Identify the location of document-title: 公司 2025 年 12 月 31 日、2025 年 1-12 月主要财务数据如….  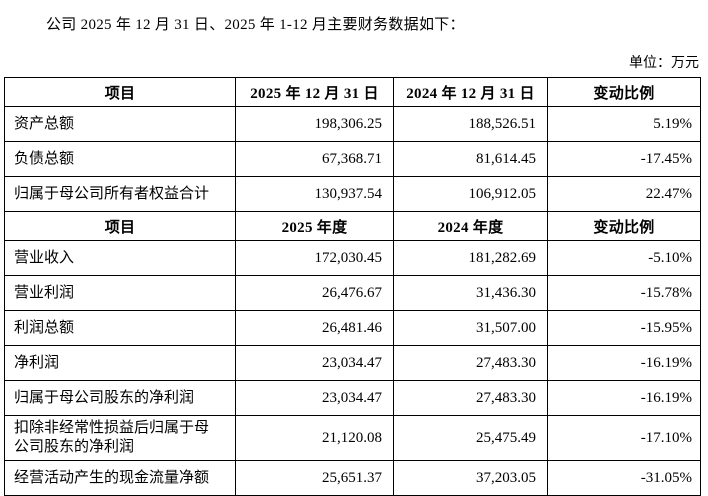
(255, 25).